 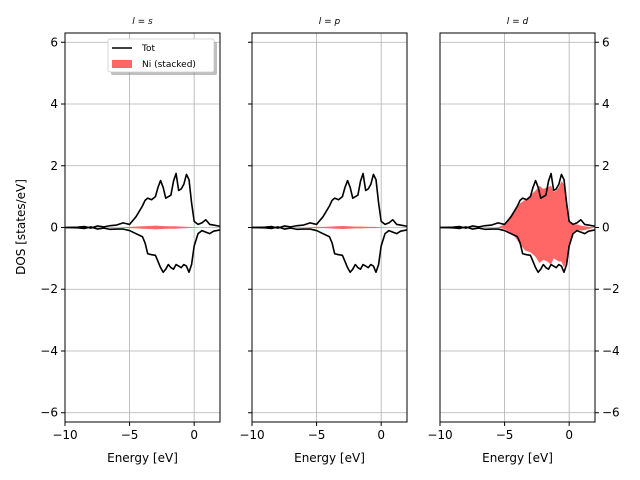 I want to click on panel-title: l = s, so click(x=142, y=22).